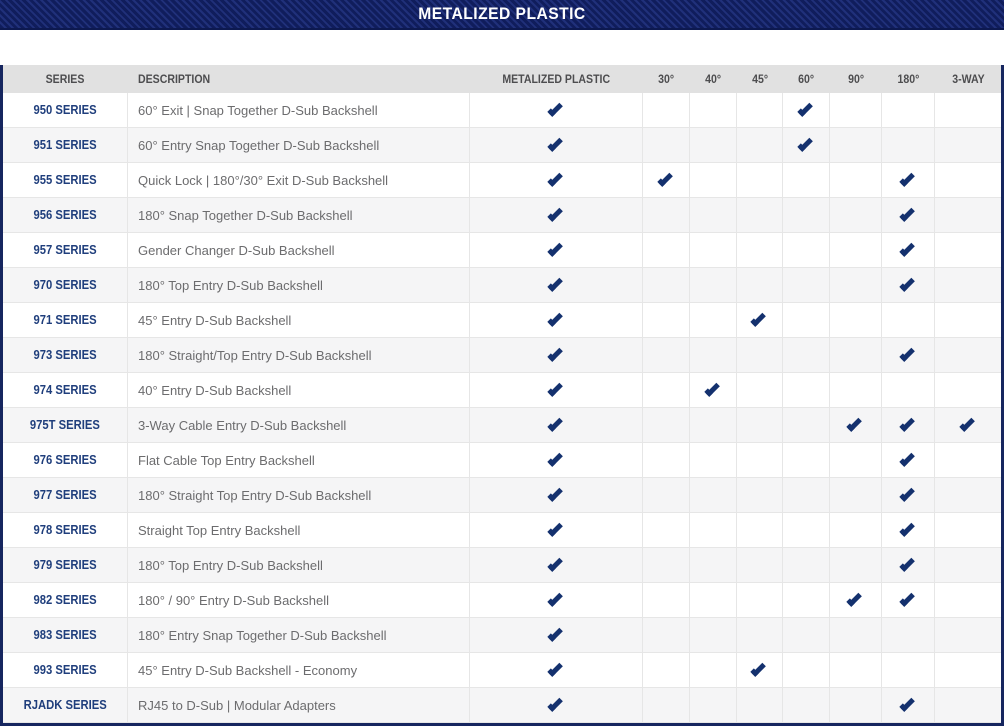  I want to click on column-header-30: 30°, so click(666, 79).